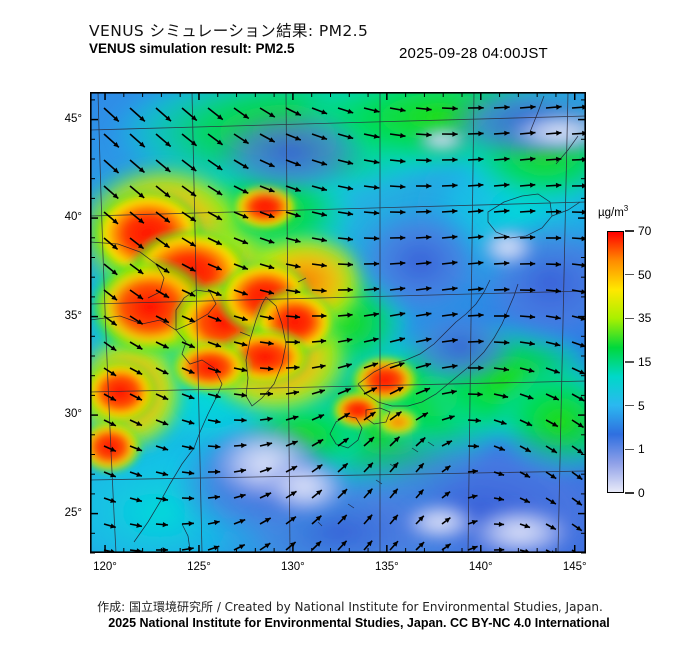 Image resolution: width=700 pixels, height=649 pixels. Describe the element at coordinates (73, 217) in the screenshot. I see `y-tick-label-40°: 40°` at that location.